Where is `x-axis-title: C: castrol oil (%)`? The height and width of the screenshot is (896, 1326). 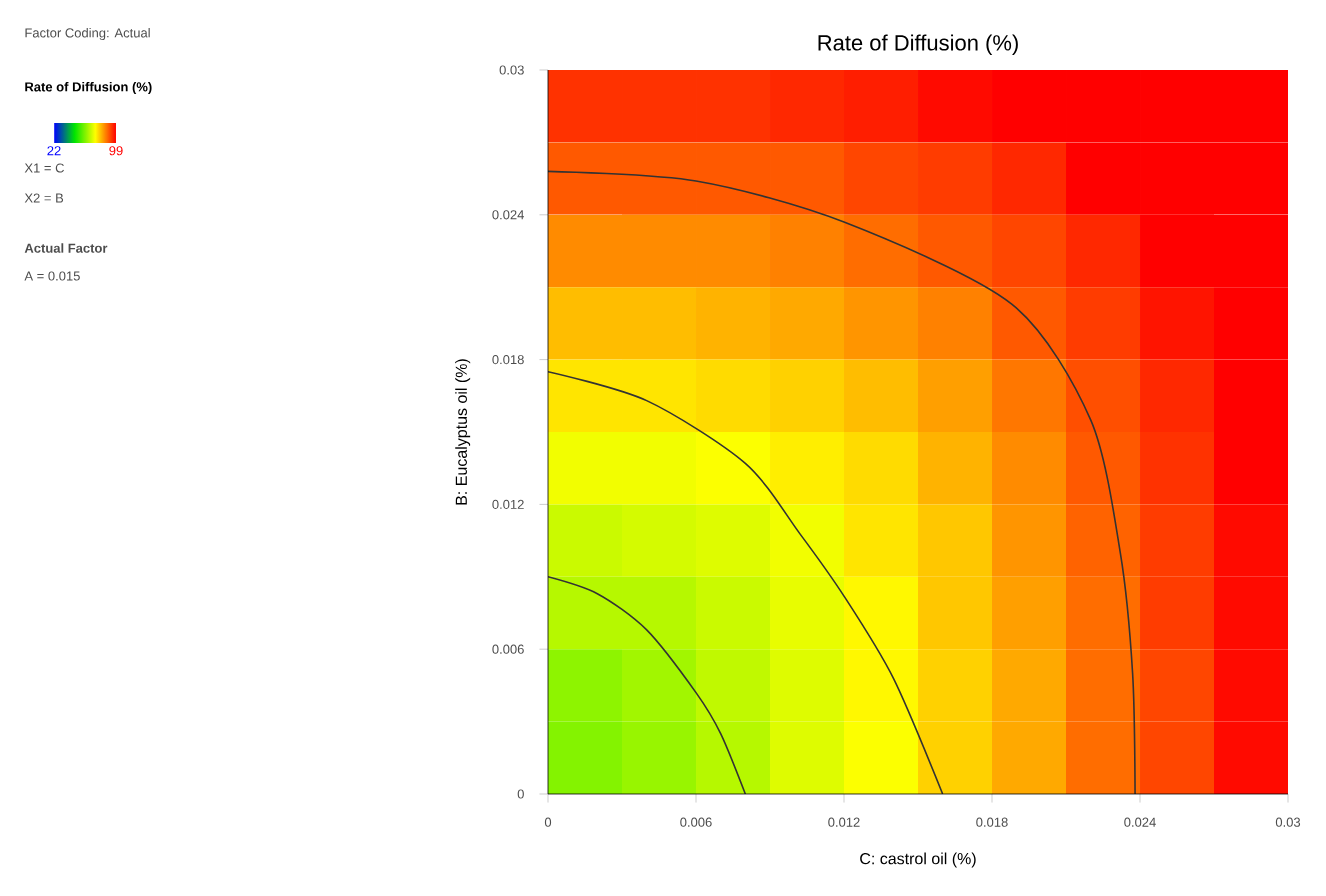
x-axis-title: C: castrol oil (%) is located at coordinates (918, 860).